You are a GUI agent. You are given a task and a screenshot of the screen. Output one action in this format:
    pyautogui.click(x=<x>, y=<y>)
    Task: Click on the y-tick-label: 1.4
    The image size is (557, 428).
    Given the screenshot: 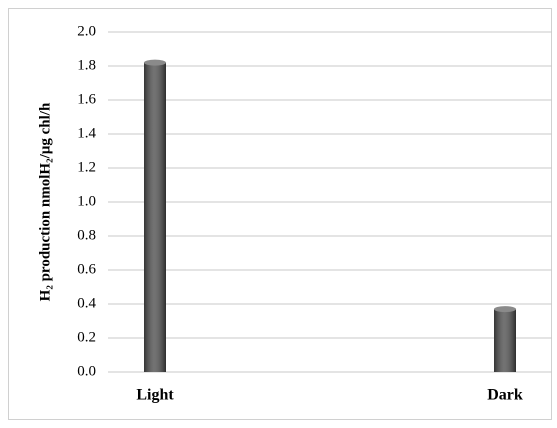 What is the action you would take?
    pyautogui.click(x=86, y=133)
    